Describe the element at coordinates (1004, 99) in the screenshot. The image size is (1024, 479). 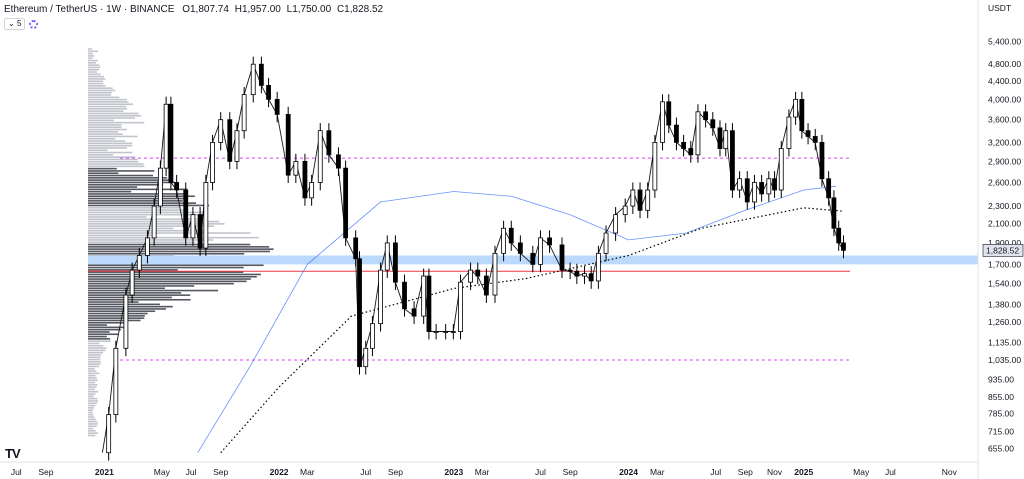
I see `price-tick-label: 4,000.00` at that location.